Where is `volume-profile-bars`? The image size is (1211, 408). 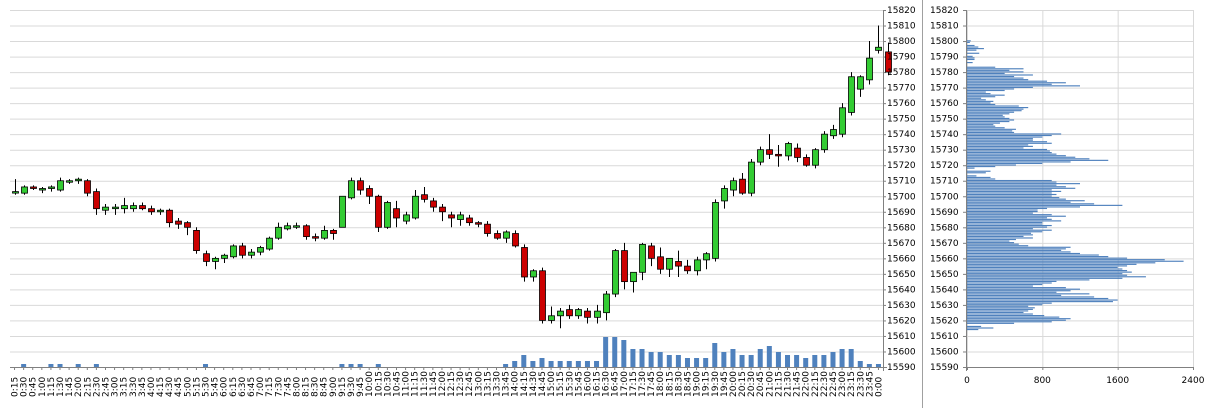
volume-profile-bars is located at coordinates (1075, 185).